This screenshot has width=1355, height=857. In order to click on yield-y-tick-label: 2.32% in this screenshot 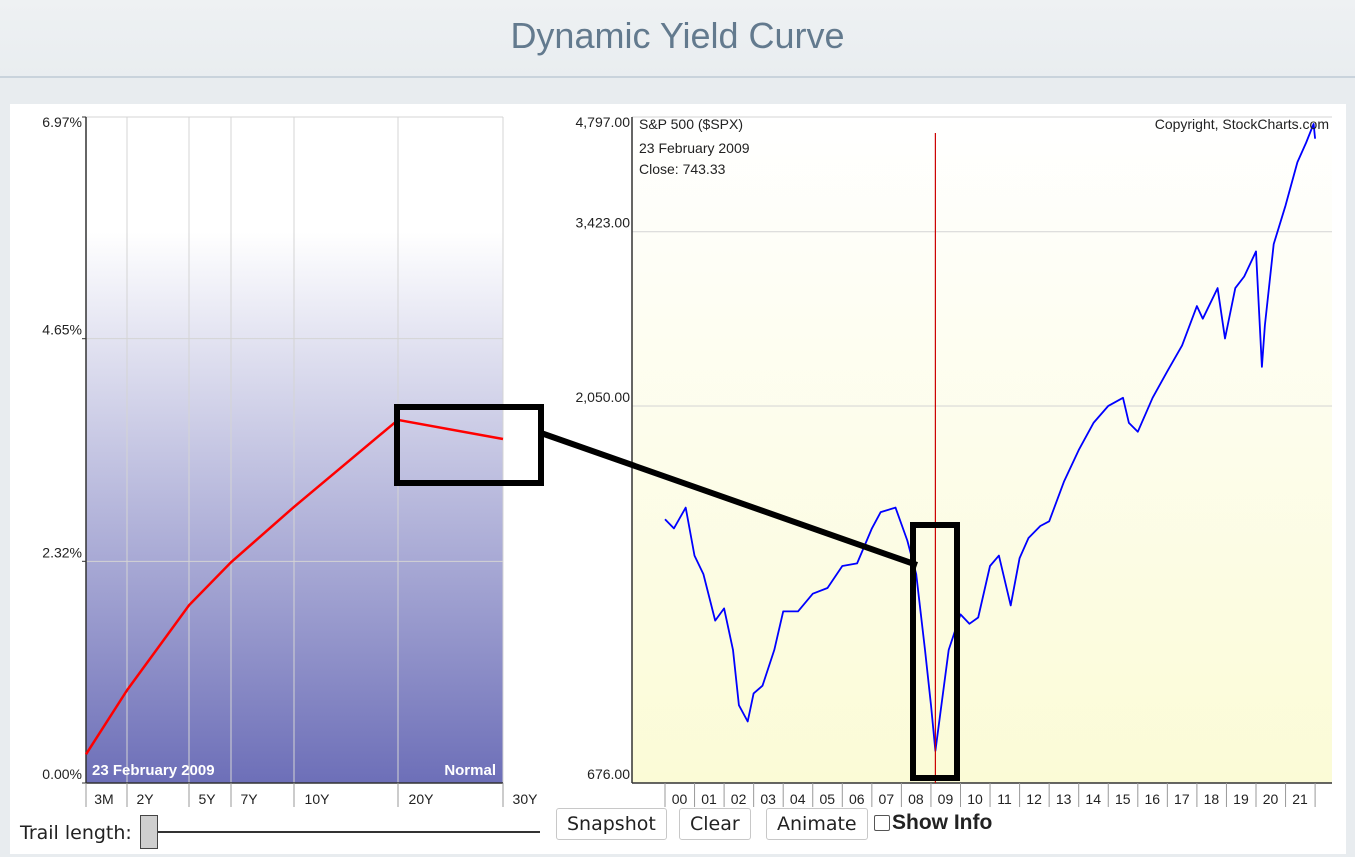, I will do `click(62, 552)`.